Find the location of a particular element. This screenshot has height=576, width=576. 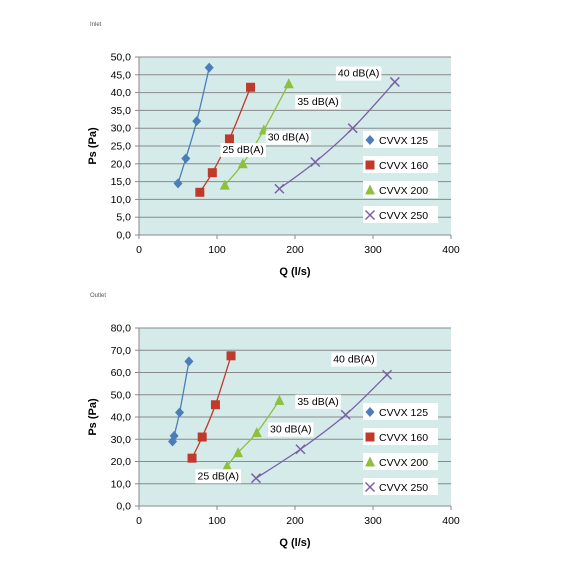

inlet-chart-y-tick-label: 50,0 is located at coordinates (121, 58).